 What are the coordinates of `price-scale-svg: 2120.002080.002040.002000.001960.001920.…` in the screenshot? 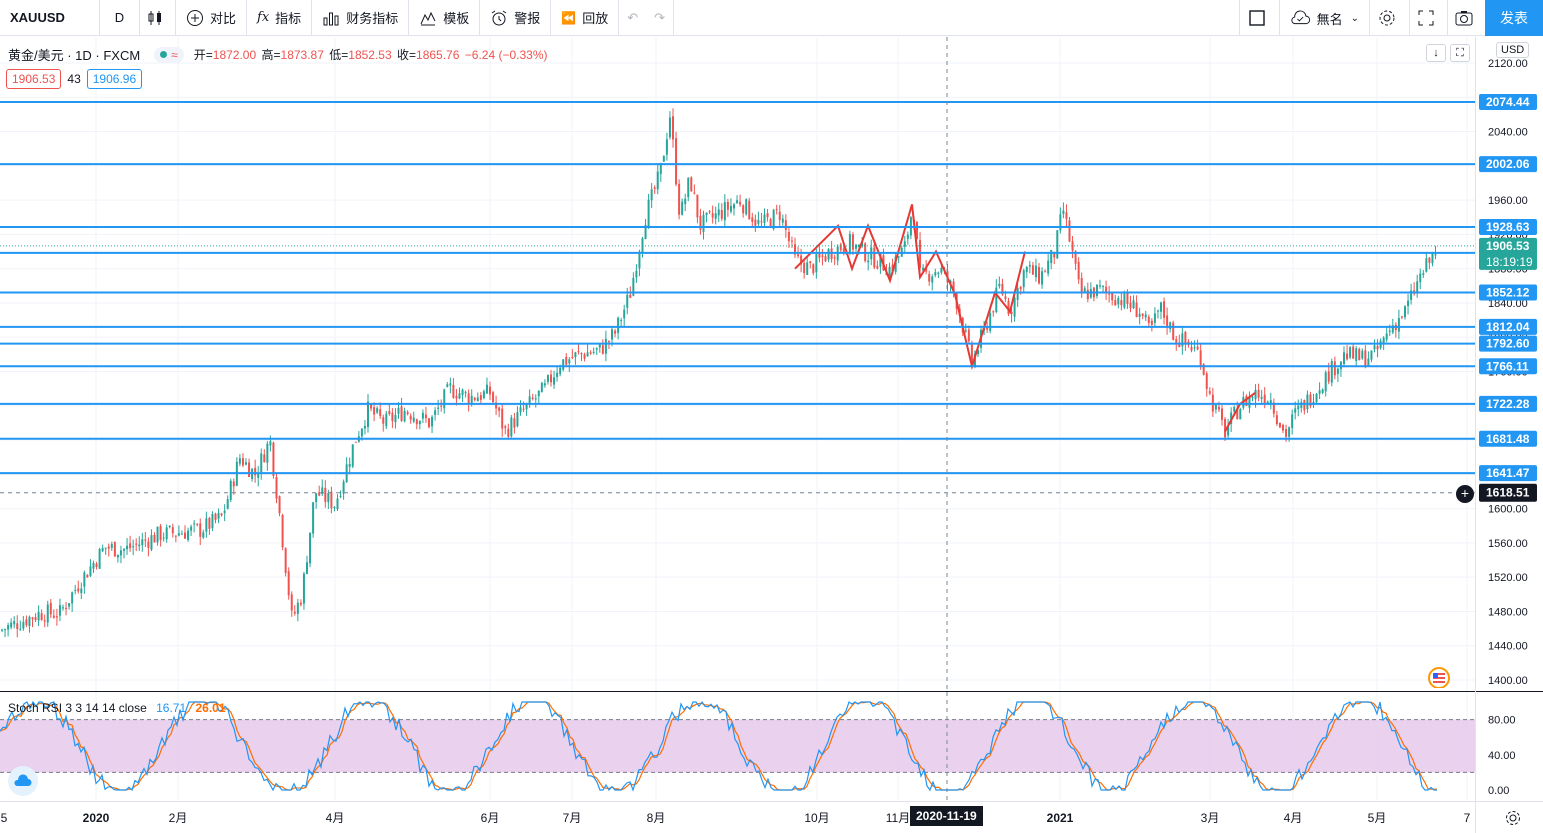 It's located at (1509, 364).